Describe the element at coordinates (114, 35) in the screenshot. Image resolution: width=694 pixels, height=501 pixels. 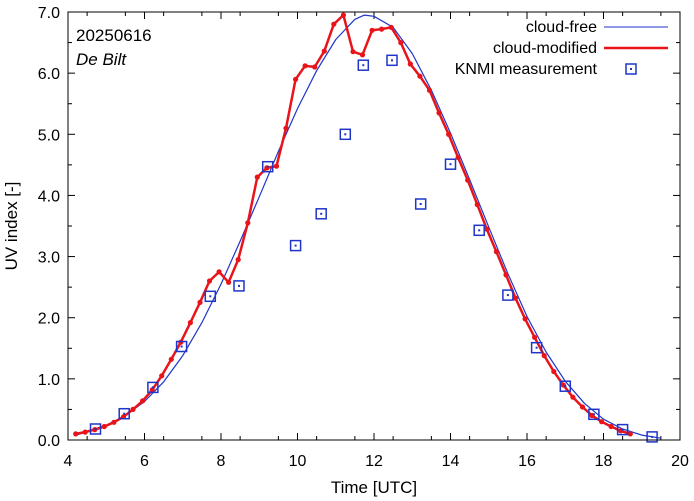
I see `date-annotation: 20250616` at that location.